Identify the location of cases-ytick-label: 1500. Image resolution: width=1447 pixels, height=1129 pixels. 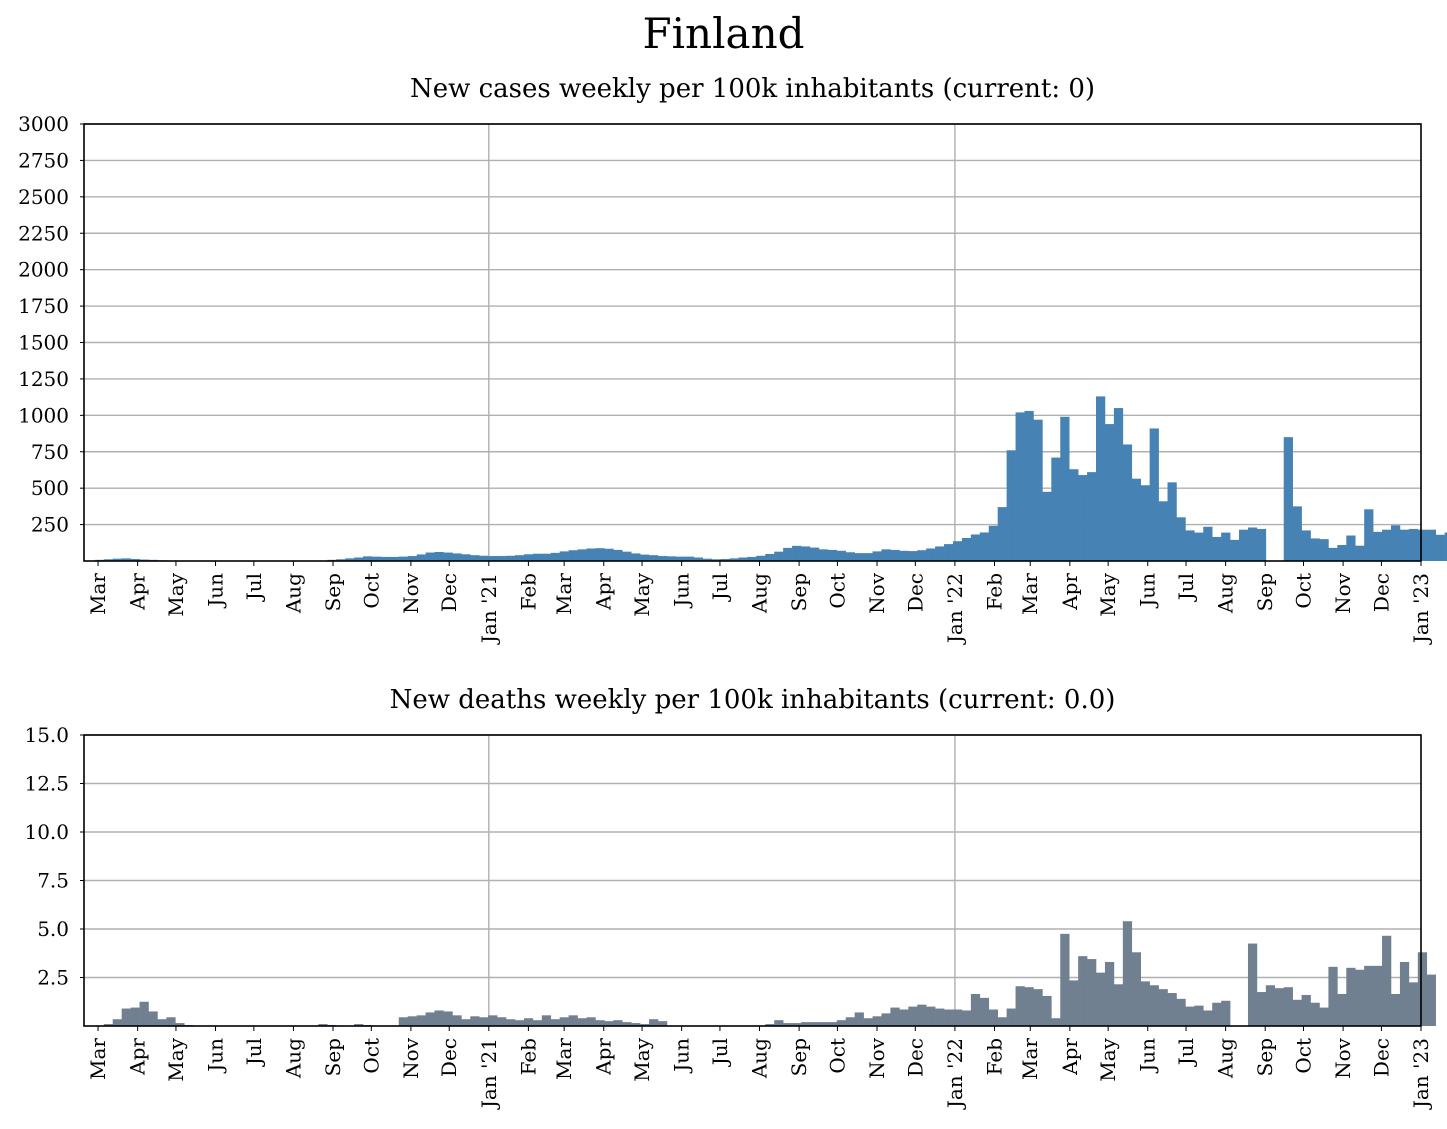
(43, 343).